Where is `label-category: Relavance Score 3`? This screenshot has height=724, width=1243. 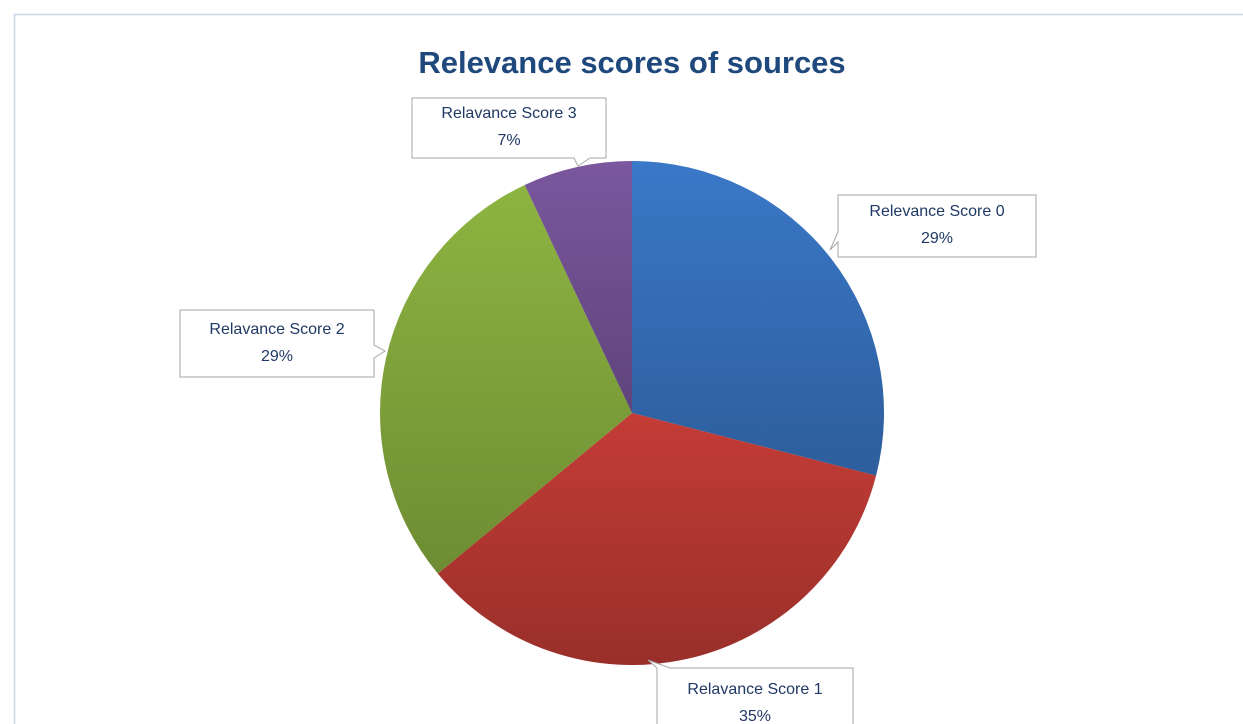
label-category: Relavance Score 3 is located at coordinates (508, 113).